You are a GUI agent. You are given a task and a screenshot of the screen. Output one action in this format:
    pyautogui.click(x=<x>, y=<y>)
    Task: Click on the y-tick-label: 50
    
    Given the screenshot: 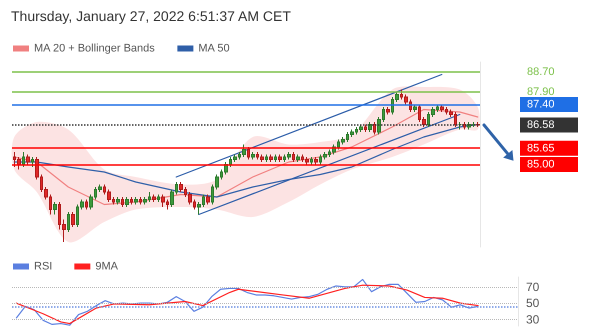 What is the action you would take?
    pyautogui.click(x=533, y=303)
    